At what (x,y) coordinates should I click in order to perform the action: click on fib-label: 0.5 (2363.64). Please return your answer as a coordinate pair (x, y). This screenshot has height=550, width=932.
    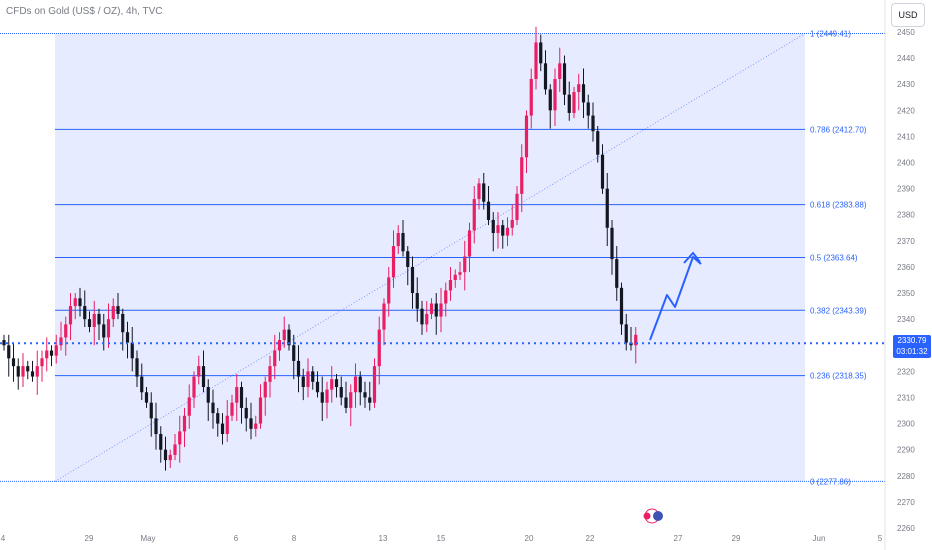
    Looking at the image, I should click on (834, 257).